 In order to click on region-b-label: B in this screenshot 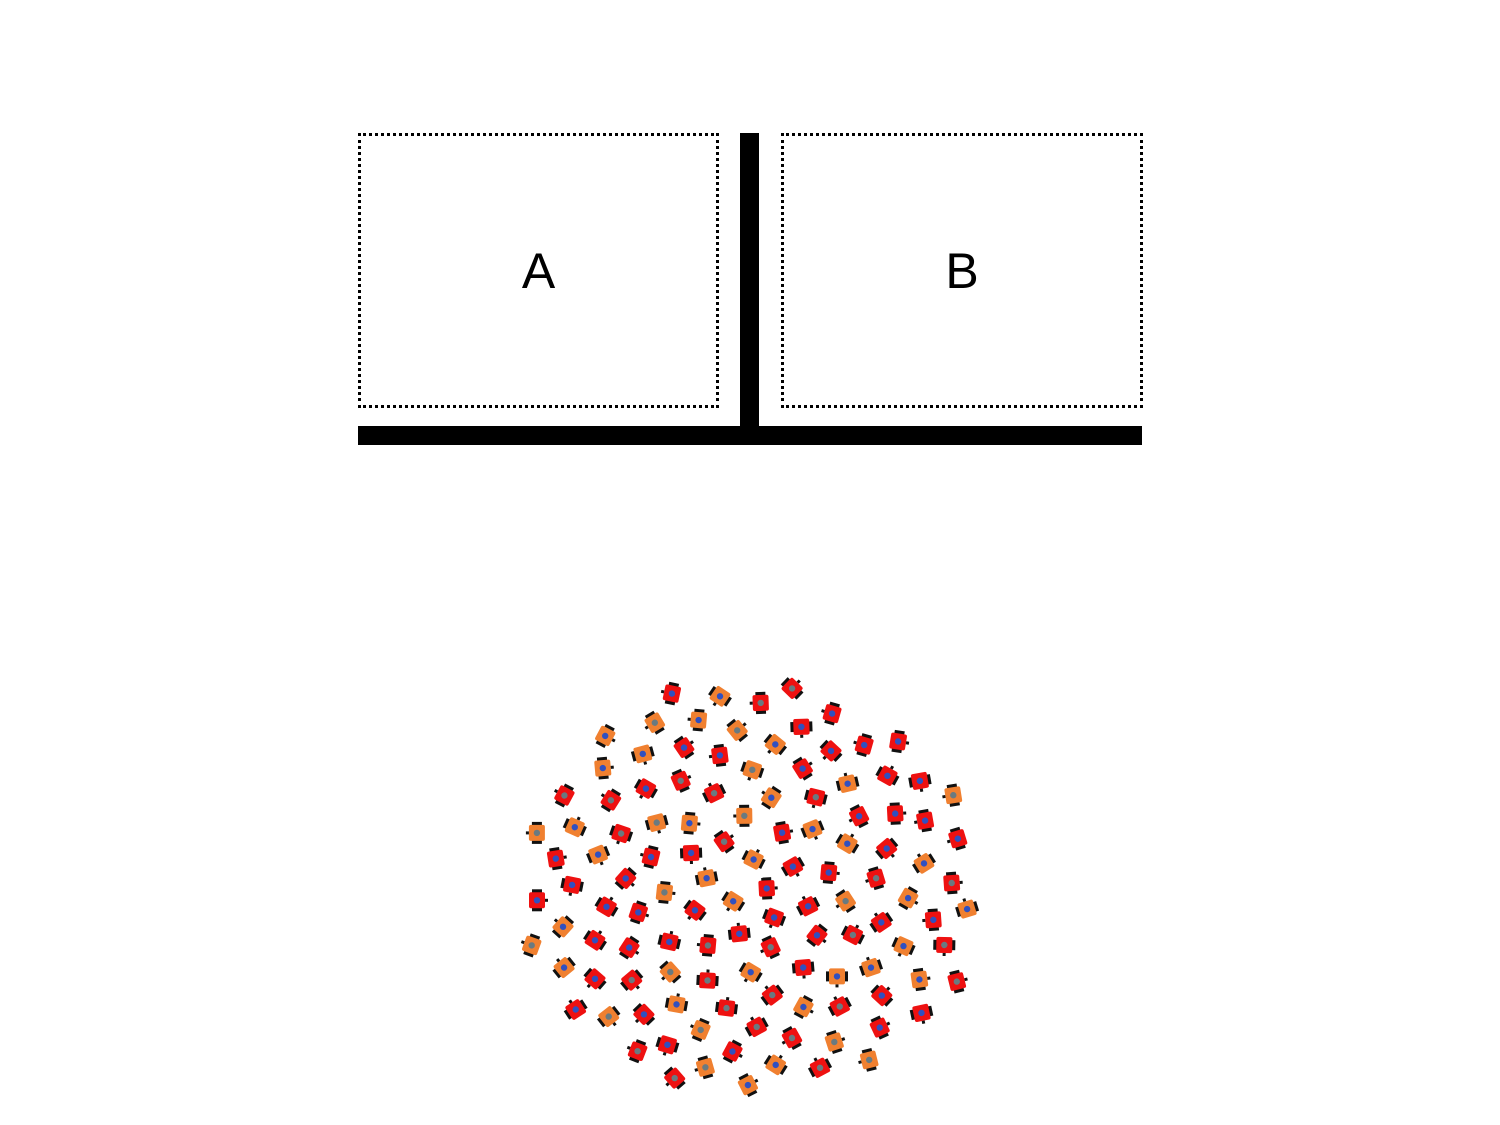, I will do `click(962, 270)`.